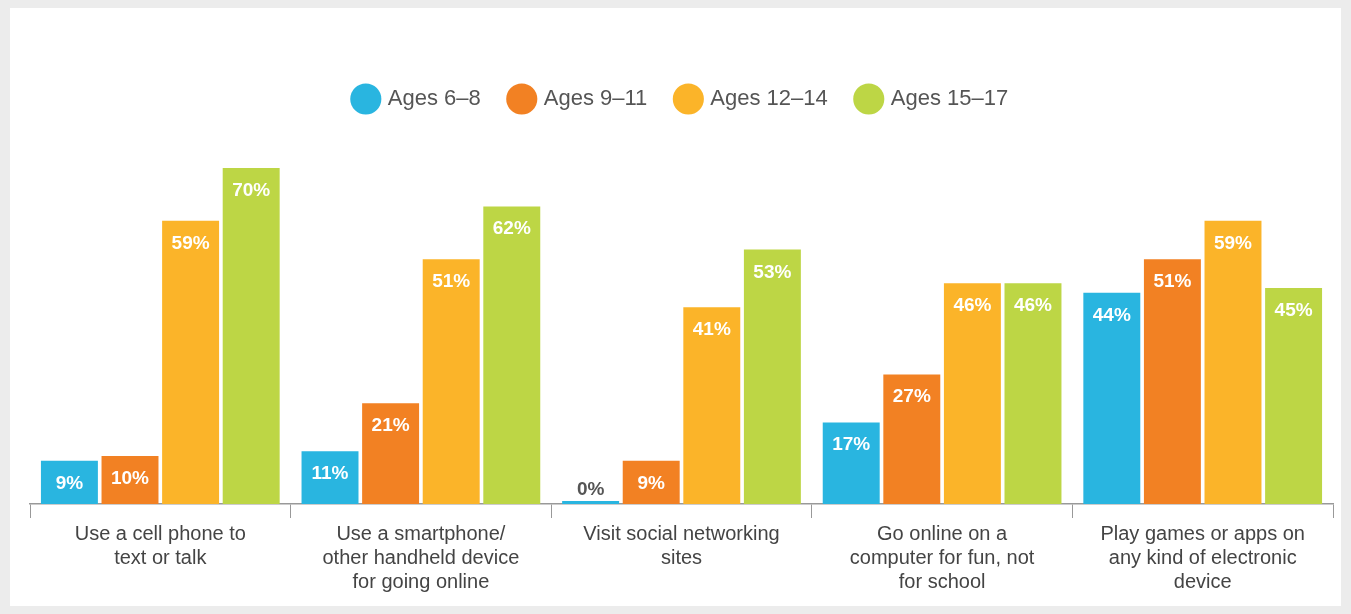 This screenshot has width=1351, height=614. I want to click on legend-label: Ages 15–17, so click(949, 98).